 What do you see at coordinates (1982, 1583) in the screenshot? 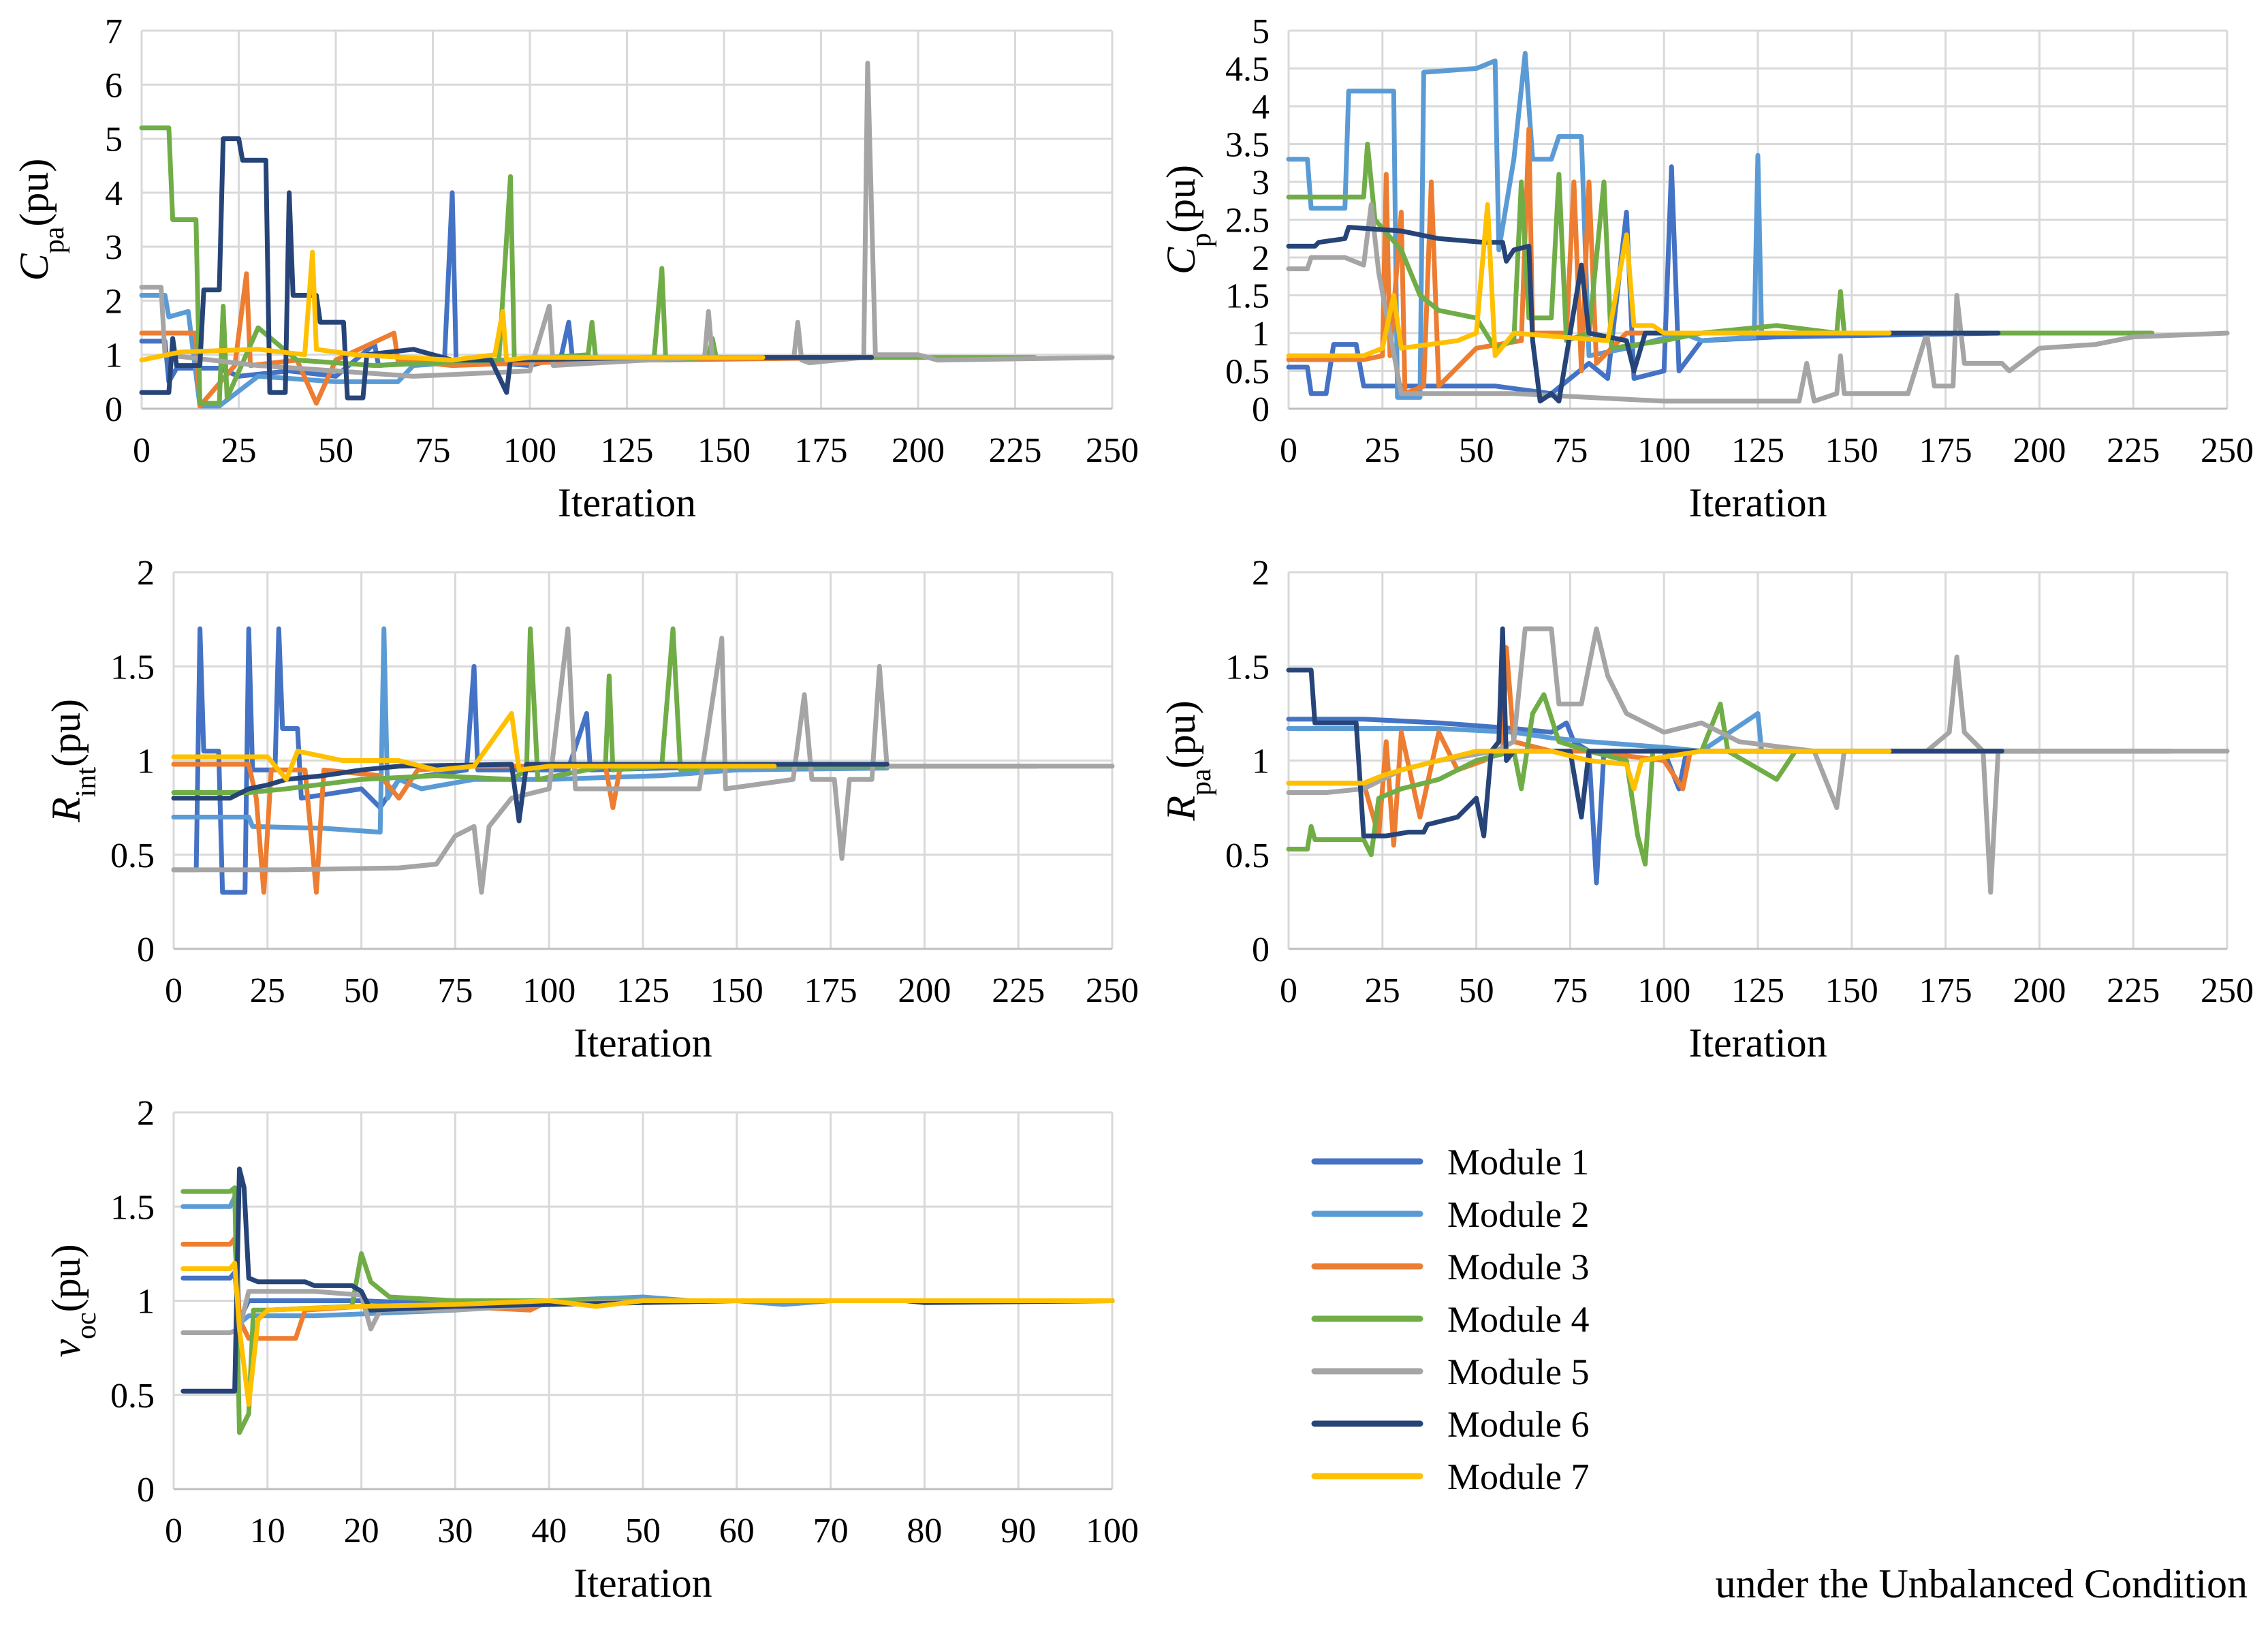
I see `caption-text: under the Unbalanced Condition` at bounding box center [1982, 1583].